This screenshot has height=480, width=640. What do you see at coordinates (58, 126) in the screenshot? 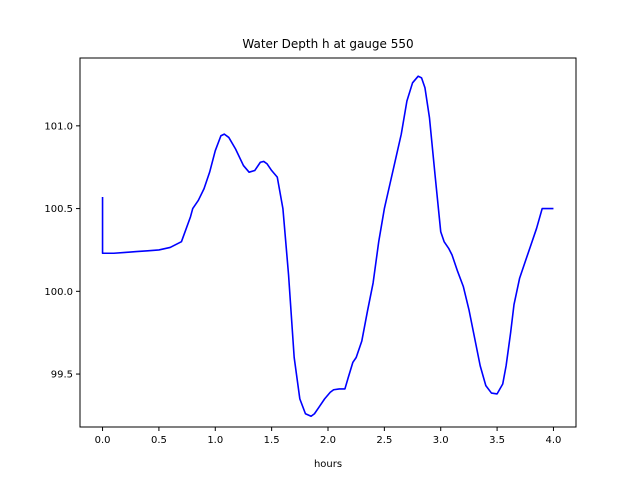
I see `y-tick-label: 101.0` at bounding box center [58, 126].